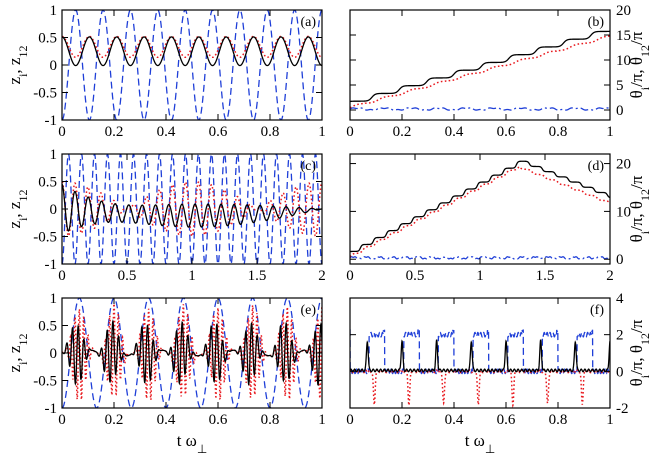 This screenshot has width=664, height=460. What do you see at coordinates (620, 299) in the screenshot?
I see `y-tick-label: 4` at bounding box center [620, 299].